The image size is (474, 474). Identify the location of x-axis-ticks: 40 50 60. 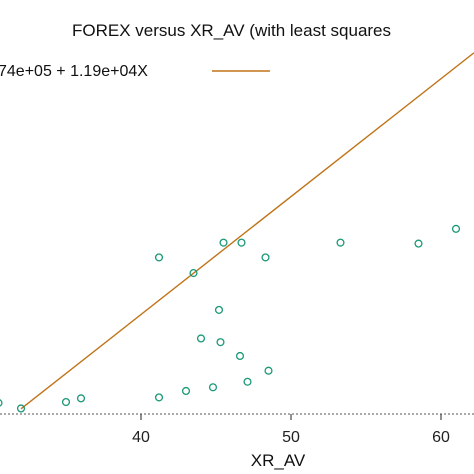
(291, 430).